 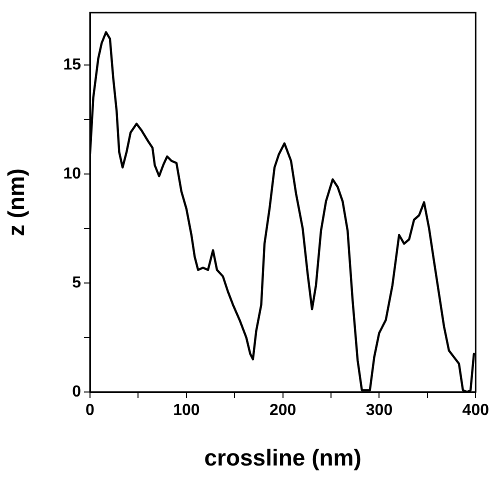 I want to click on x-tick-label: 300, so click(x=379, y=411).